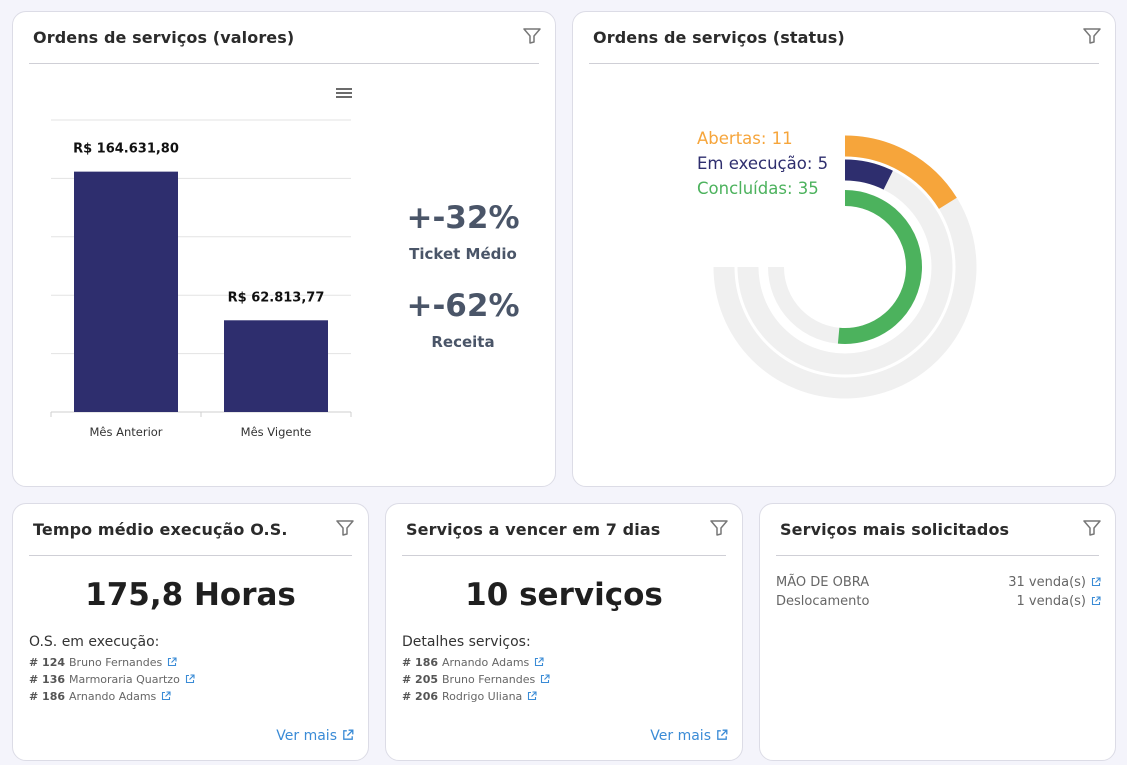  I want to click on list-item: # 206 Rodrigo Uliana, so click(476, 696).